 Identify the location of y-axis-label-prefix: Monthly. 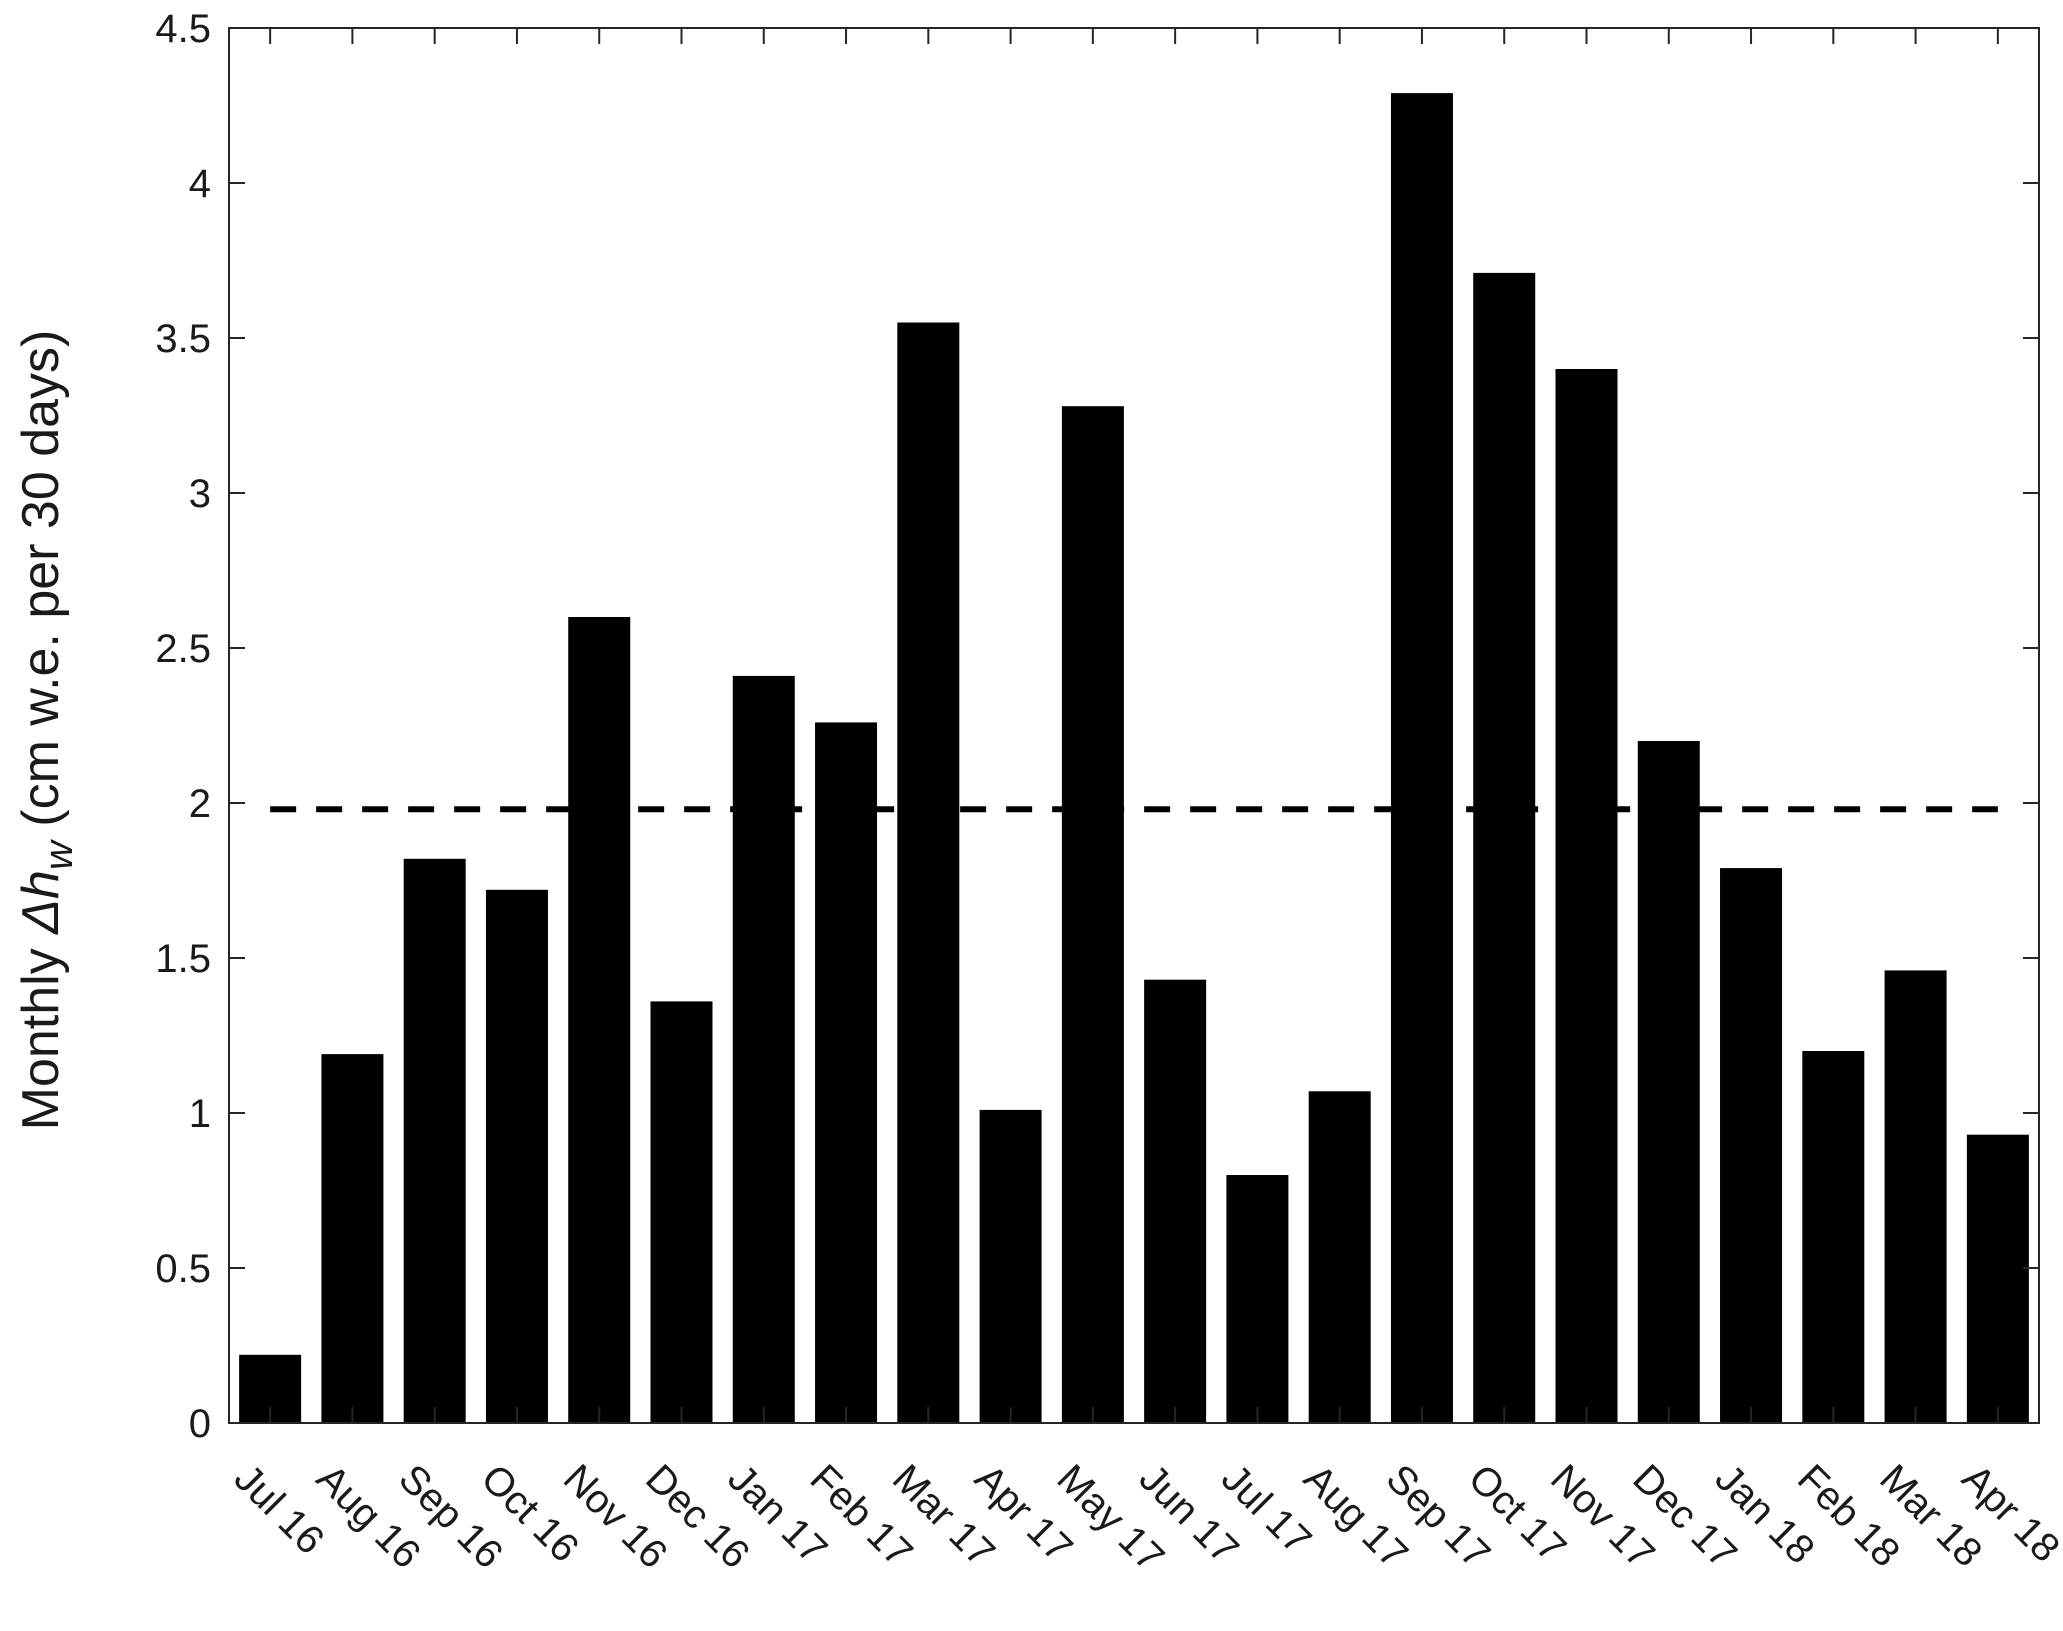
(41, 1032).